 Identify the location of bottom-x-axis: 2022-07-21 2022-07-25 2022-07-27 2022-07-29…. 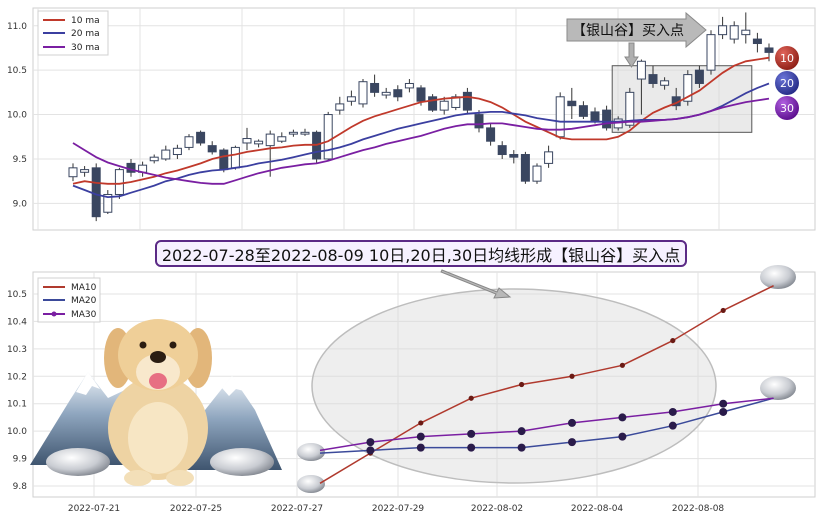
(396, 509).